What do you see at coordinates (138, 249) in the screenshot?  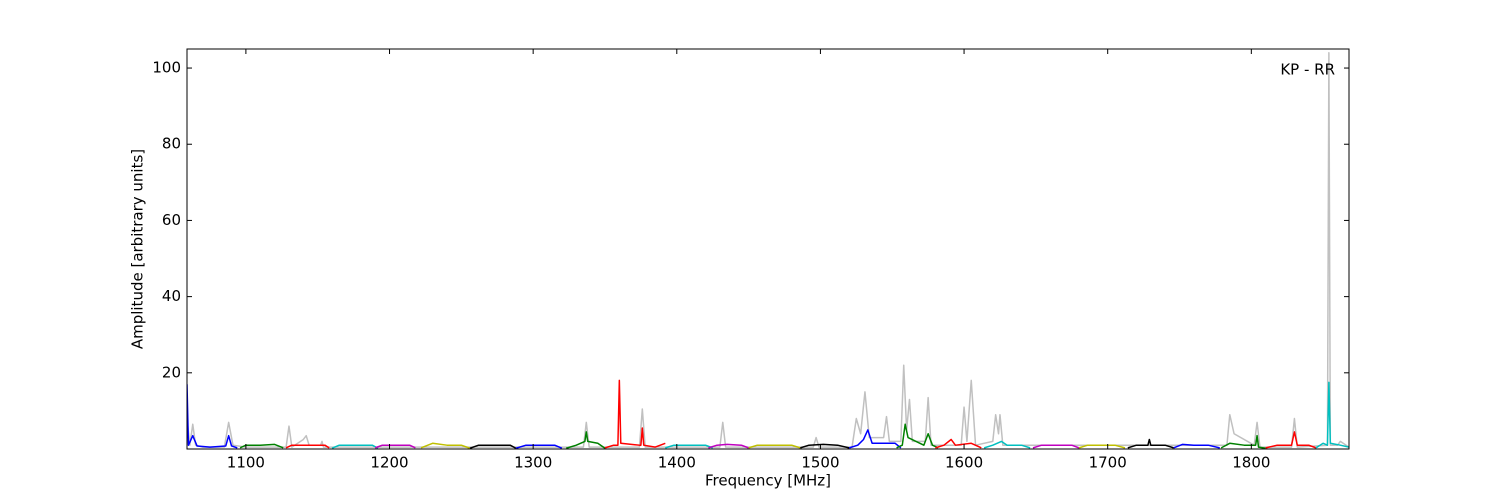 I see `y-axis-label: Amplitude [arbitrary units]` at bounding box center [138, 249].